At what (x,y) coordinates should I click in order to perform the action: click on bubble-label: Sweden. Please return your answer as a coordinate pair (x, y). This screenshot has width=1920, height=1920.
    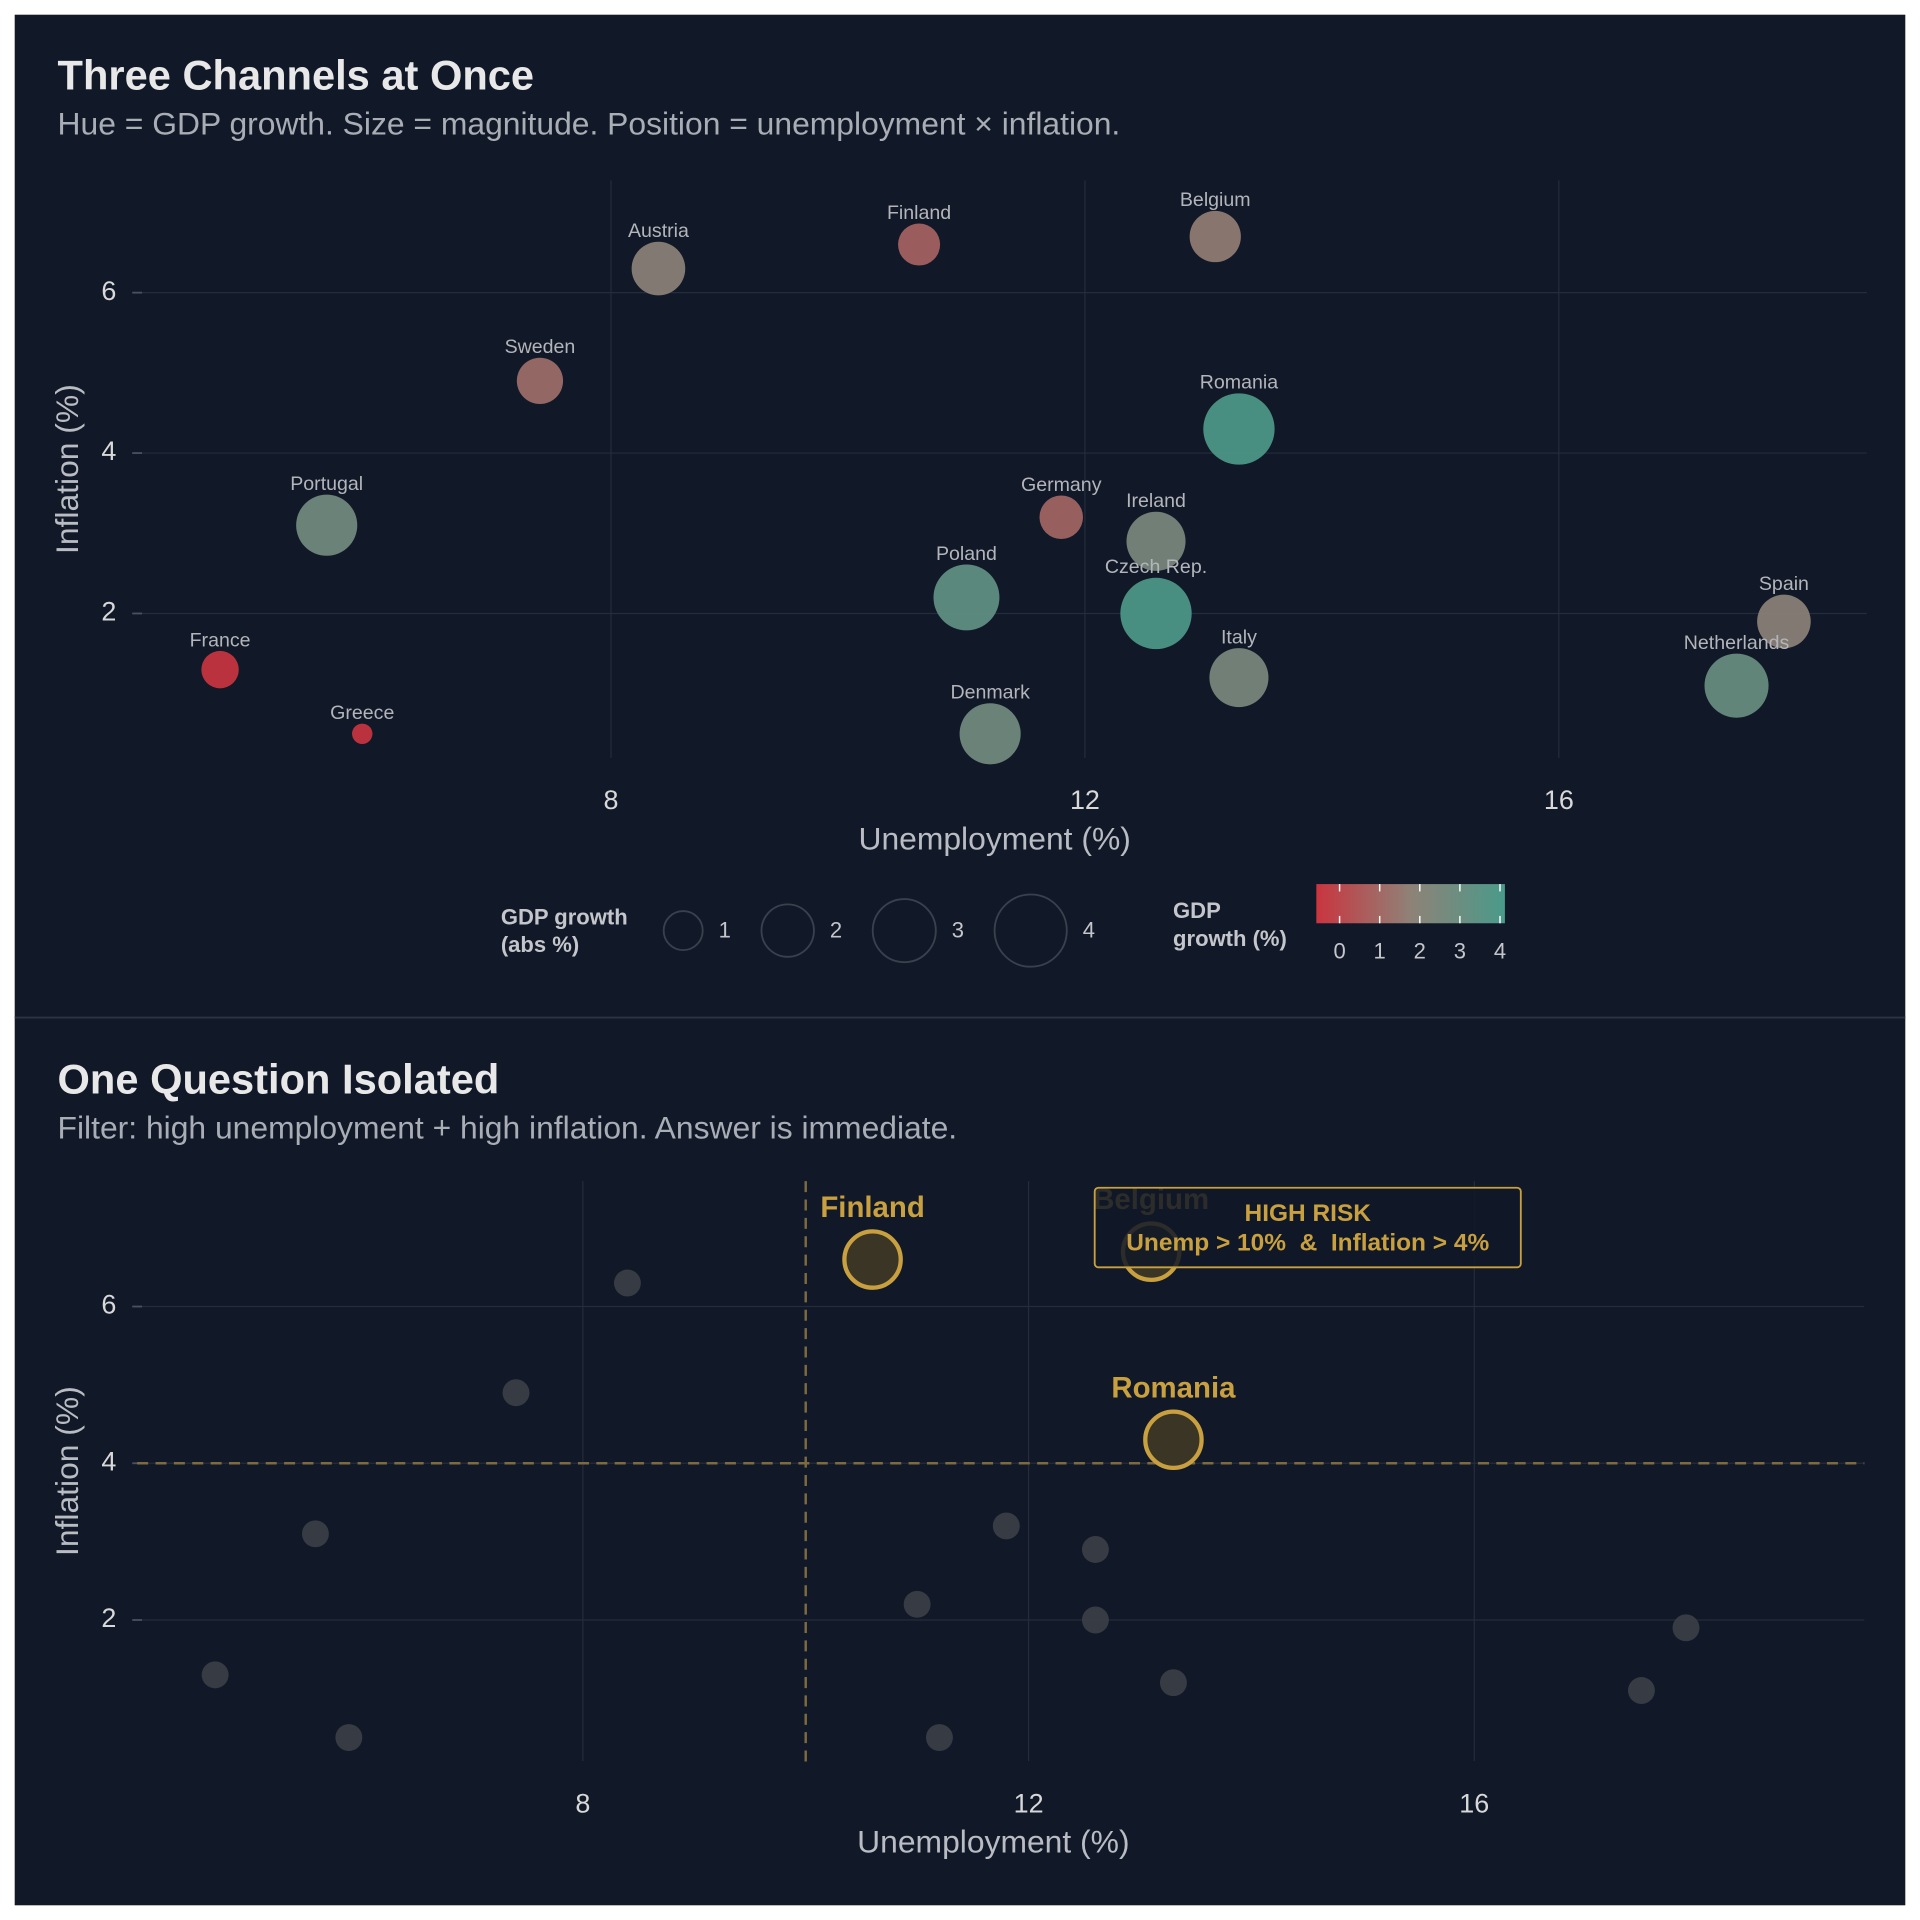
    Looking at the image, I should click on (540, 347).